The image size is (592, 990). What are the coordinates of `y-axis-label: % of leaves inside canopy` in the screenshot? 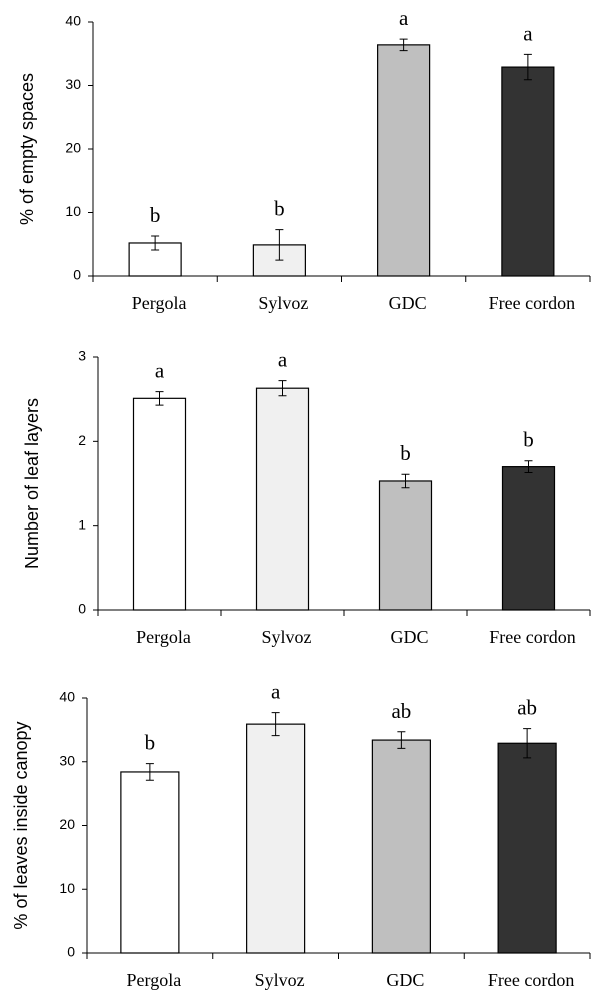 It's located at (21, 825).